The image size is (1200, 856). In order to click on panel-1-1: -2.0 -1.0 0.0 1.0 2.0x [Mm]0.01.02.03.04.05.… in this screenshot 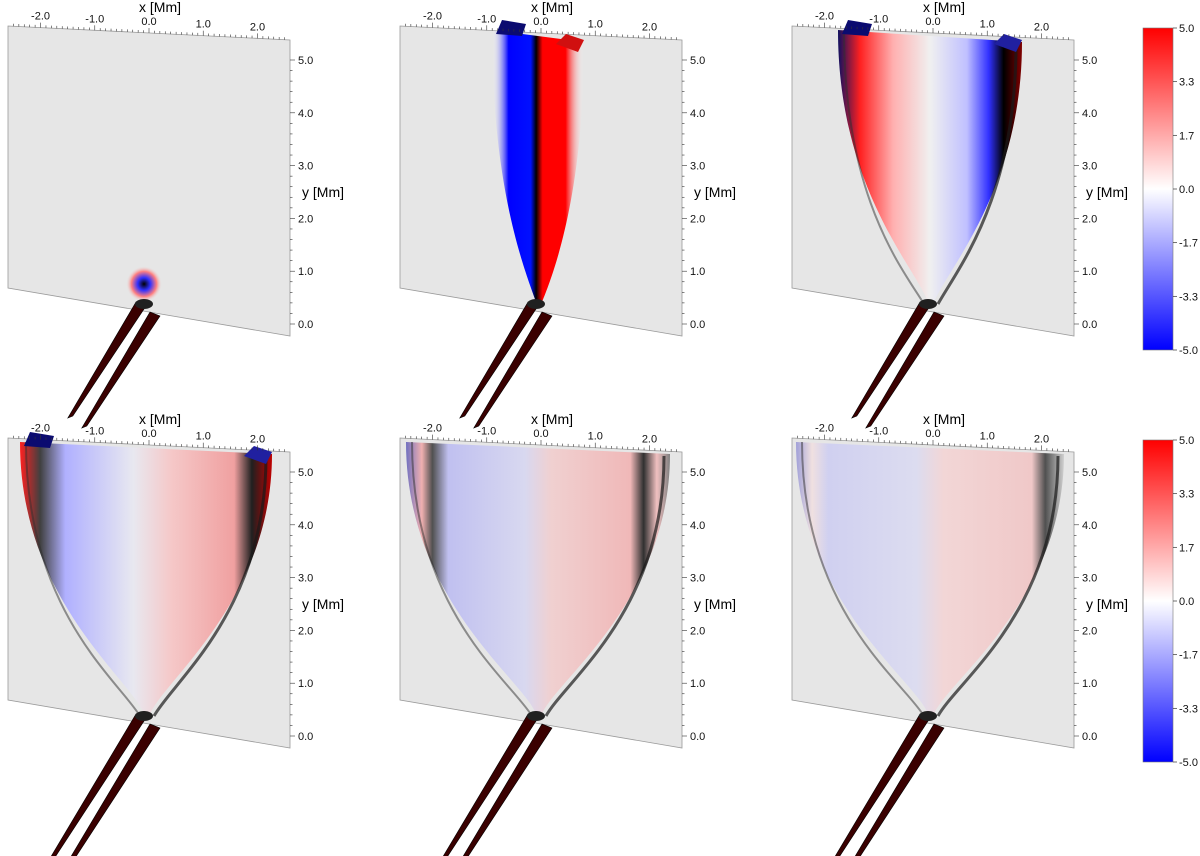, I will do `click(175, 214)`.